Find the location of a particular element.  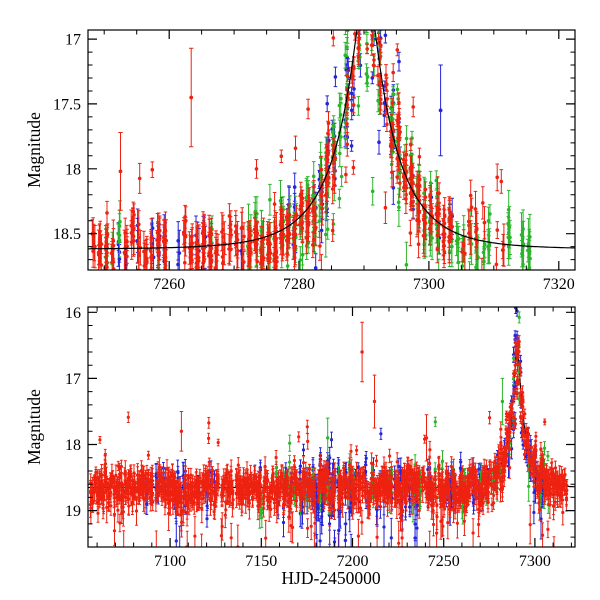

y-tick-label: 17.5 is located at coordinates (67, 104).